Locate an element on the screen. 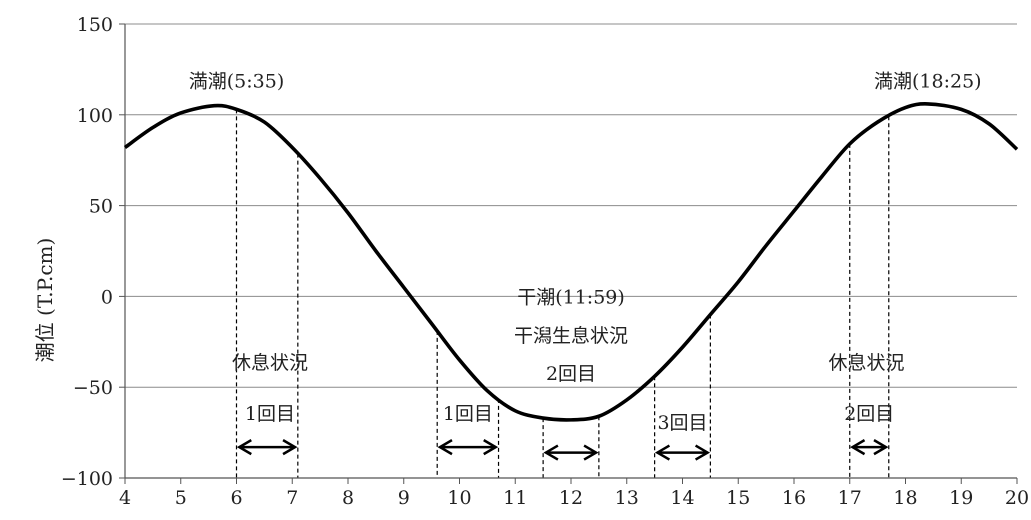 This screenshot has height=520, width=1031. x-tick-label: 13 is located at coordinates (627, 498).